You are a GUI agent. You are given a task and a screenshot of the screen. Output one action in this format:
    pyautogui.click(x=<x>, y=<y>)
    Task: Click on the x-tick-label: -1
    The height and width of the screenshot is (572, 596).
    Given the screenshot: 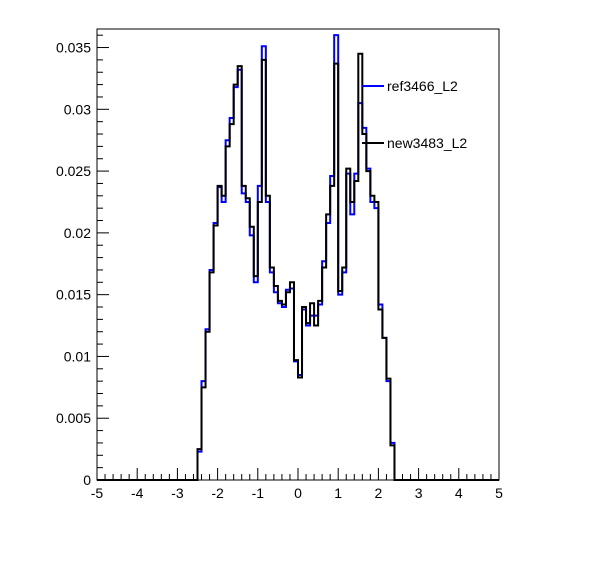 What is the action you would take?
    pyautogui.click(x=258, y=493)
    